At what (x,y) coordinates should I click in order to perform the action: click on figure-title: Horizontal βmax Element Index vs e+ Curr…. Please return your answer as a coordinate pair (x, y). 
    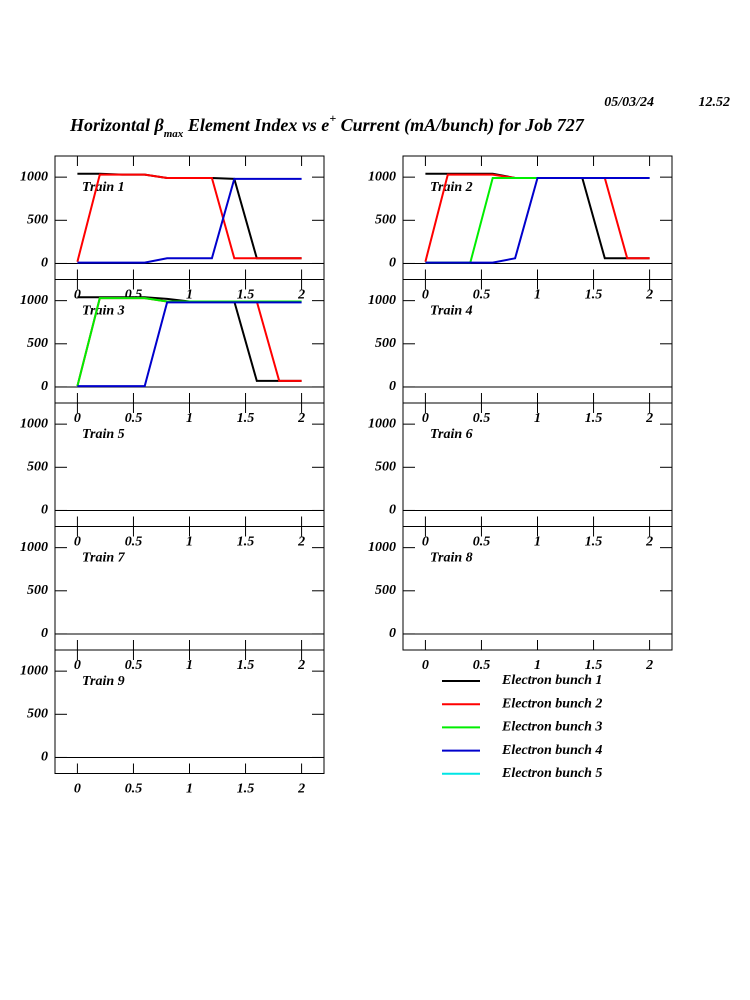
    Looking at the image, I should click on (327, 125).